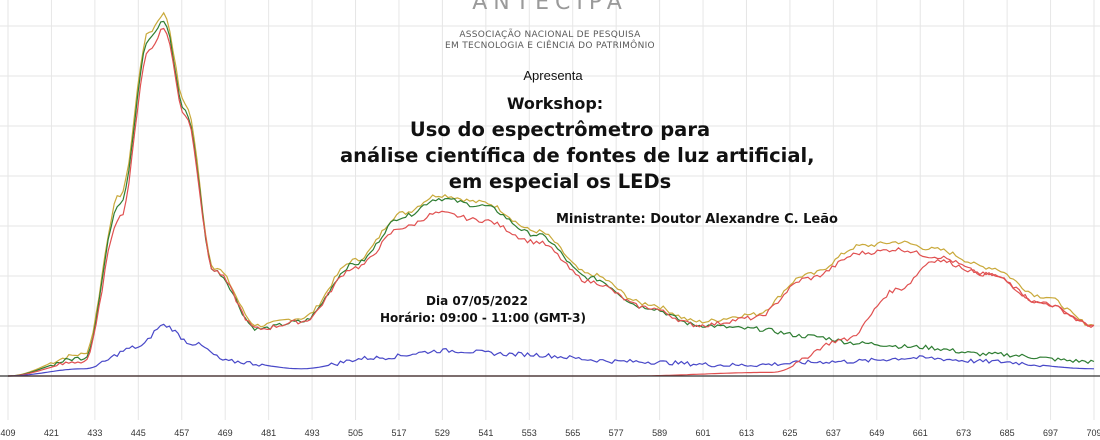 The image size is (1100, 440). Describe the element at coordinates (138, 433) in the screenshot. I see `x-tick-label: 445` at that location.